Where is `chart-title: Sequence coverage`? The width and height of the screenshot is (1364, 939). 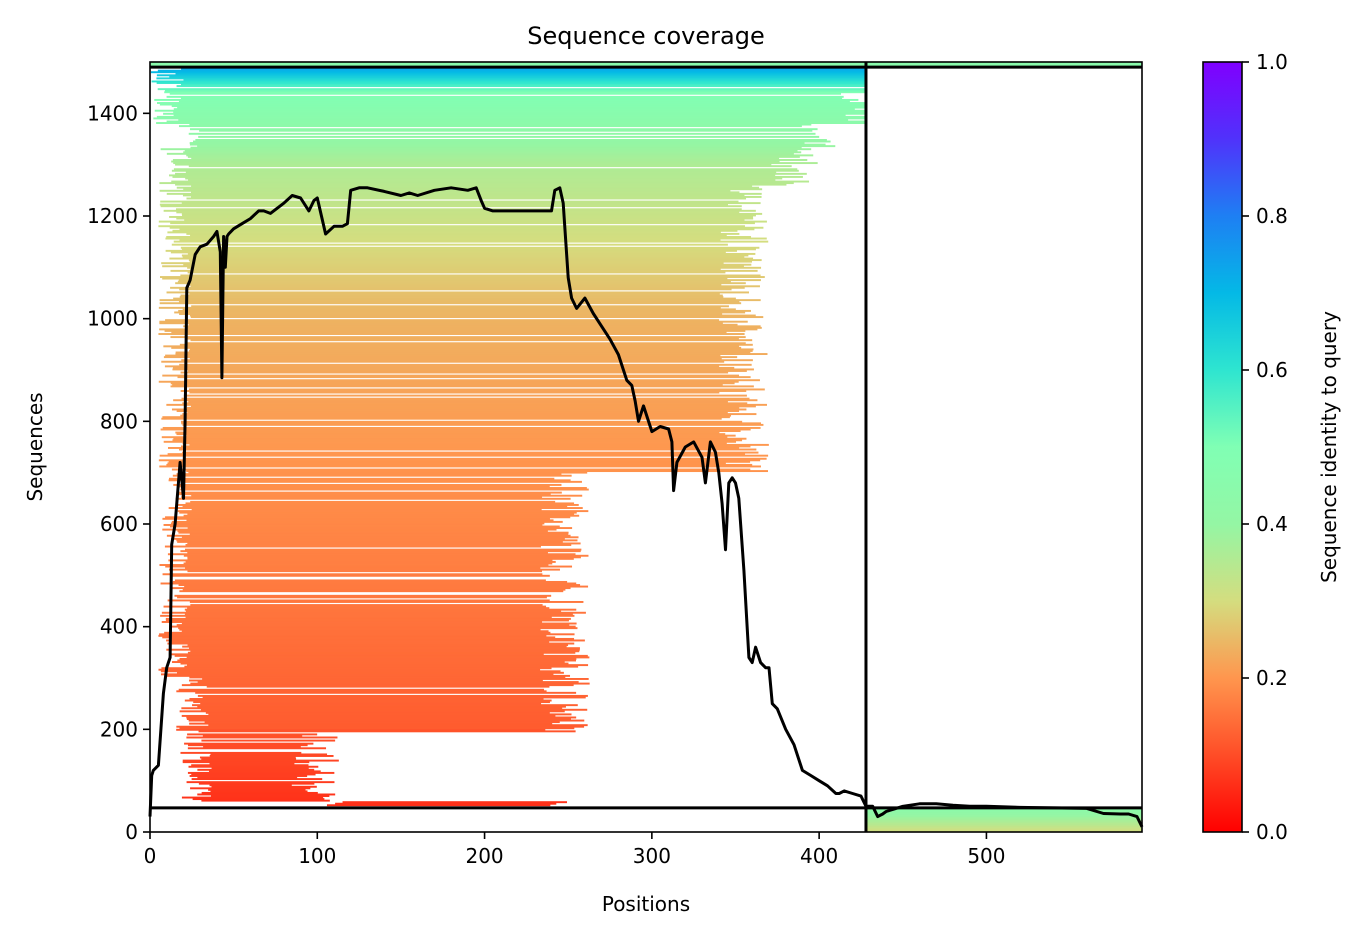
chart-title: Sequence coverage is located at coordinates (645, 36).